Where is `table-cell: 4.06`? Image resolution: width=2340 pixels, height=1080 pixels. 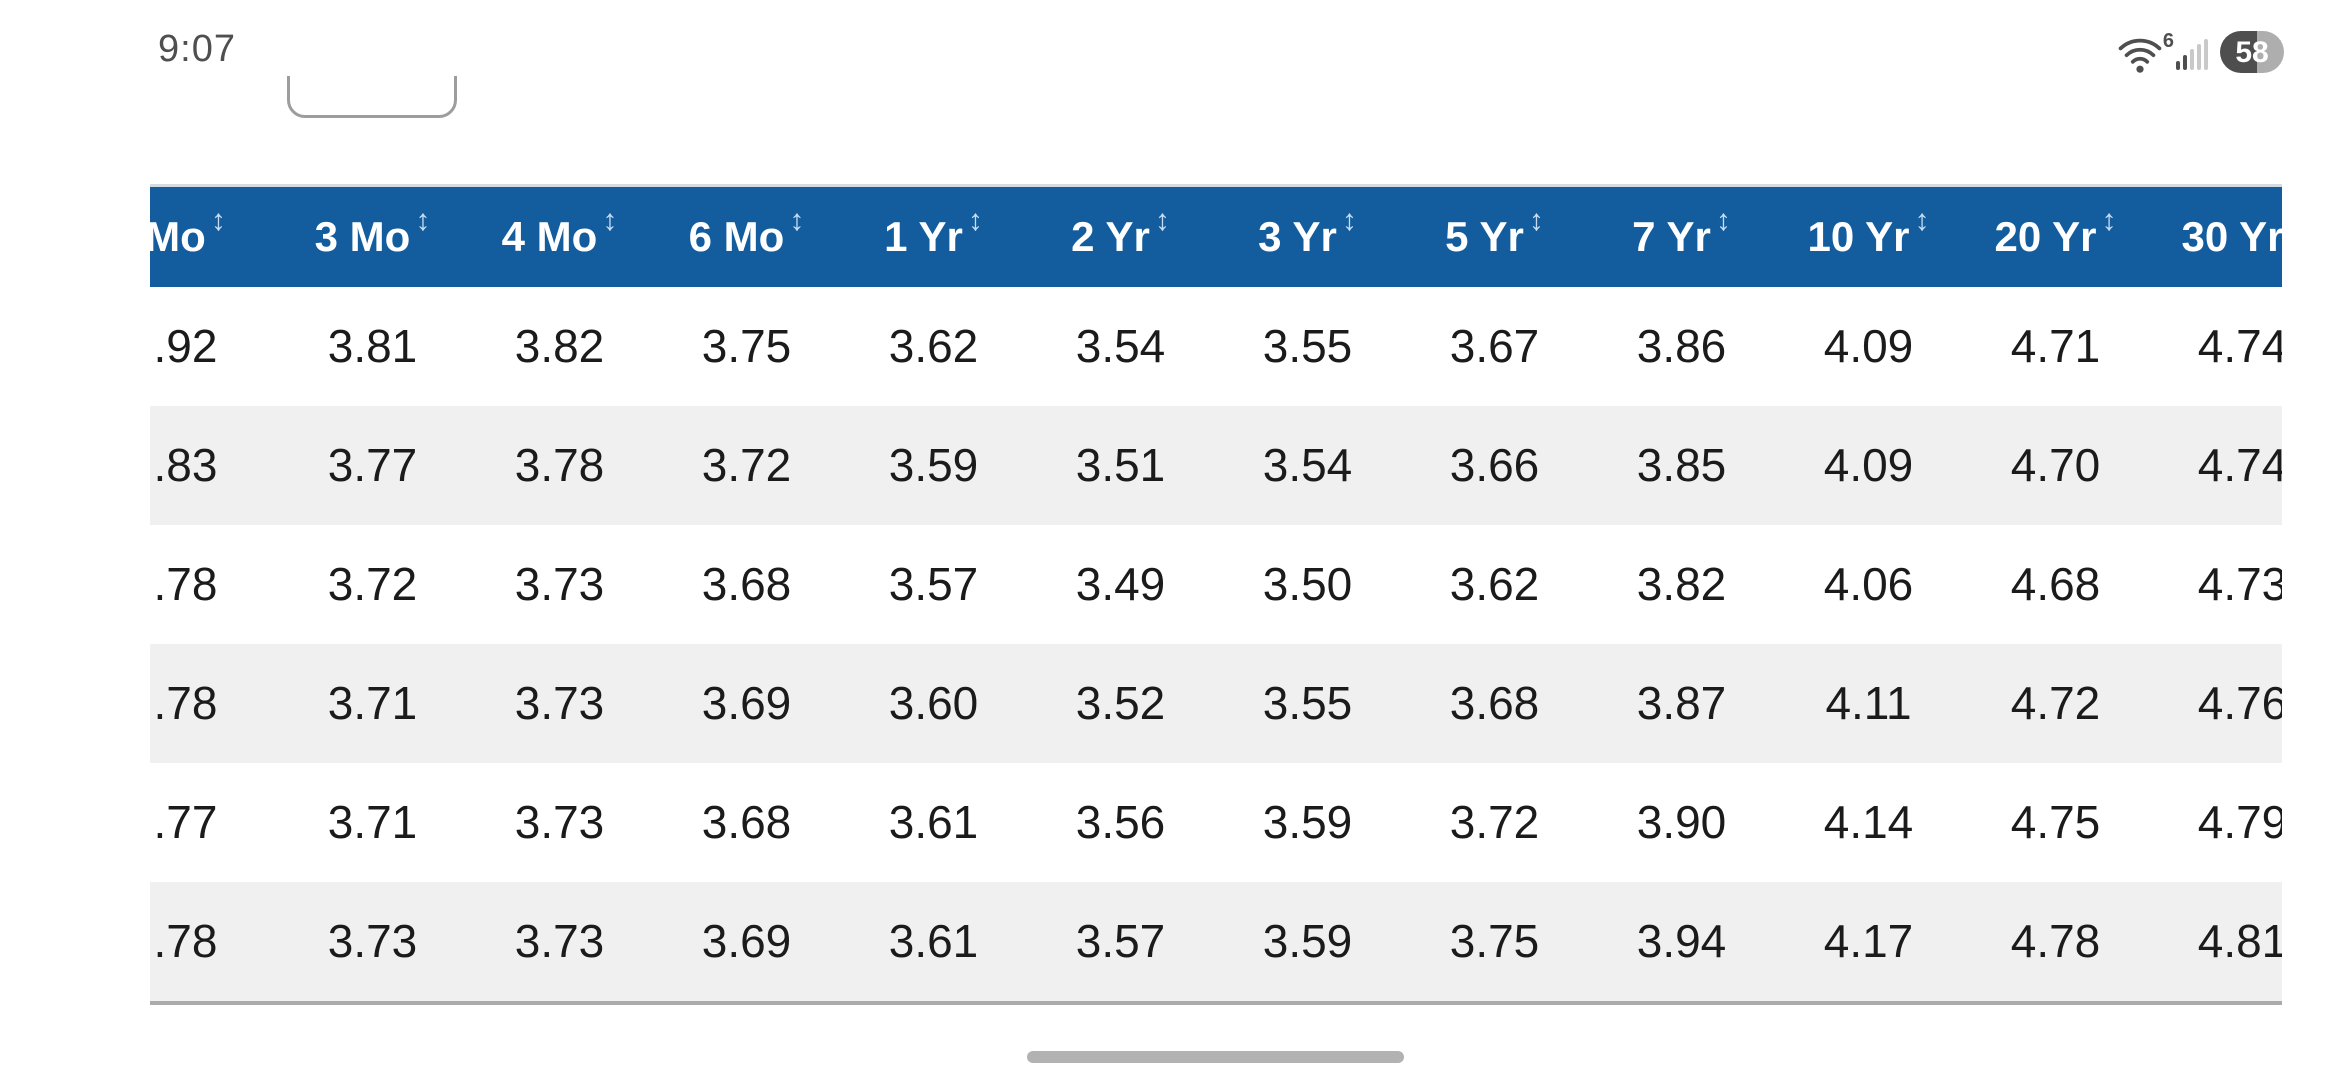 table-cell: 4.06 is located at coordinates (1868, 584).